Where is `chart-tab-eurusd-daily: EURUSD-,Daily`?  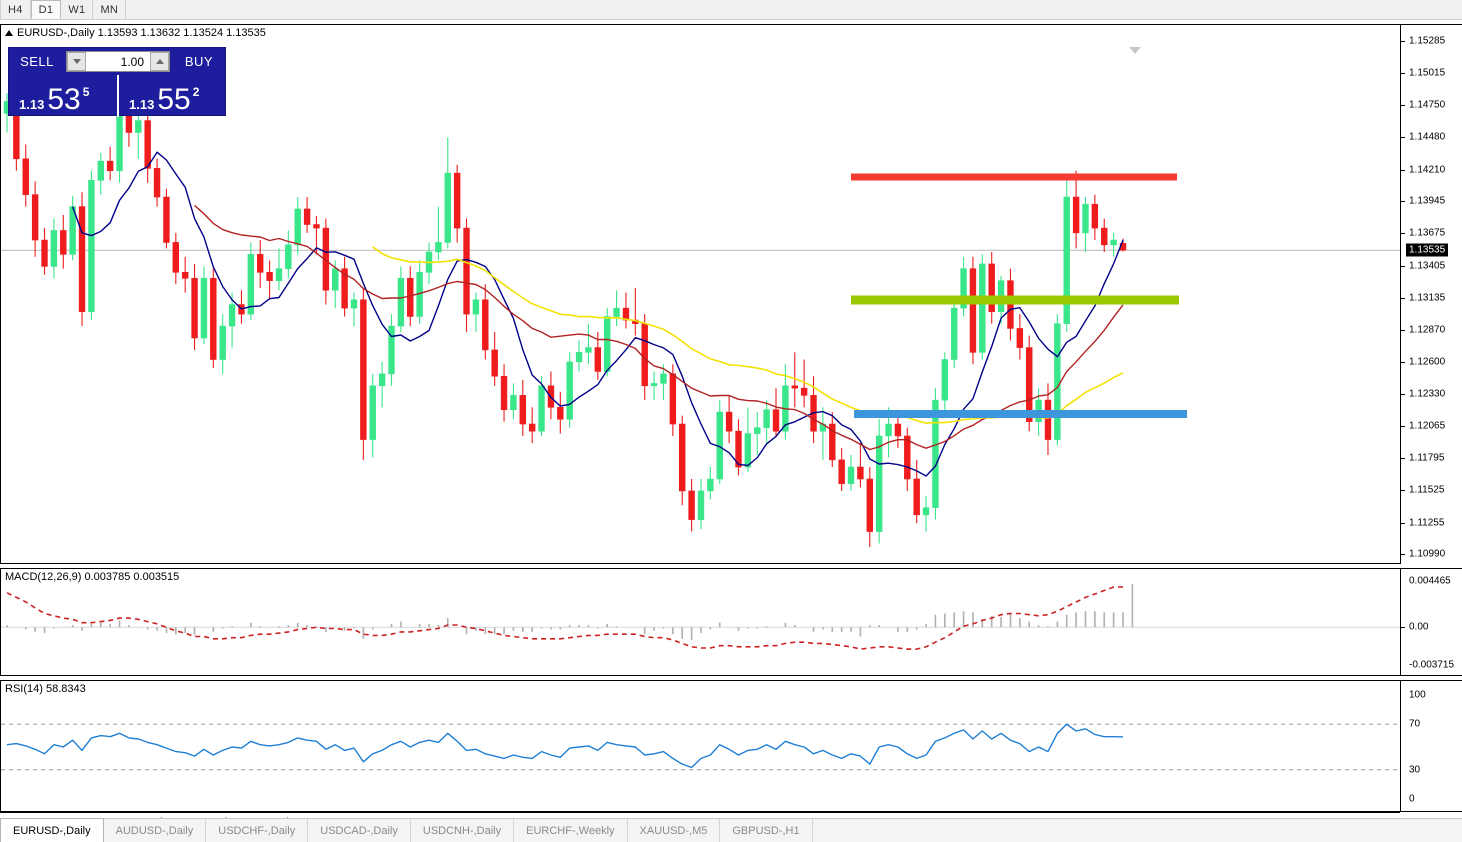 chart-tab-eurusd-daily: EURUSD-,Daily is located at coordinates (52, 830).